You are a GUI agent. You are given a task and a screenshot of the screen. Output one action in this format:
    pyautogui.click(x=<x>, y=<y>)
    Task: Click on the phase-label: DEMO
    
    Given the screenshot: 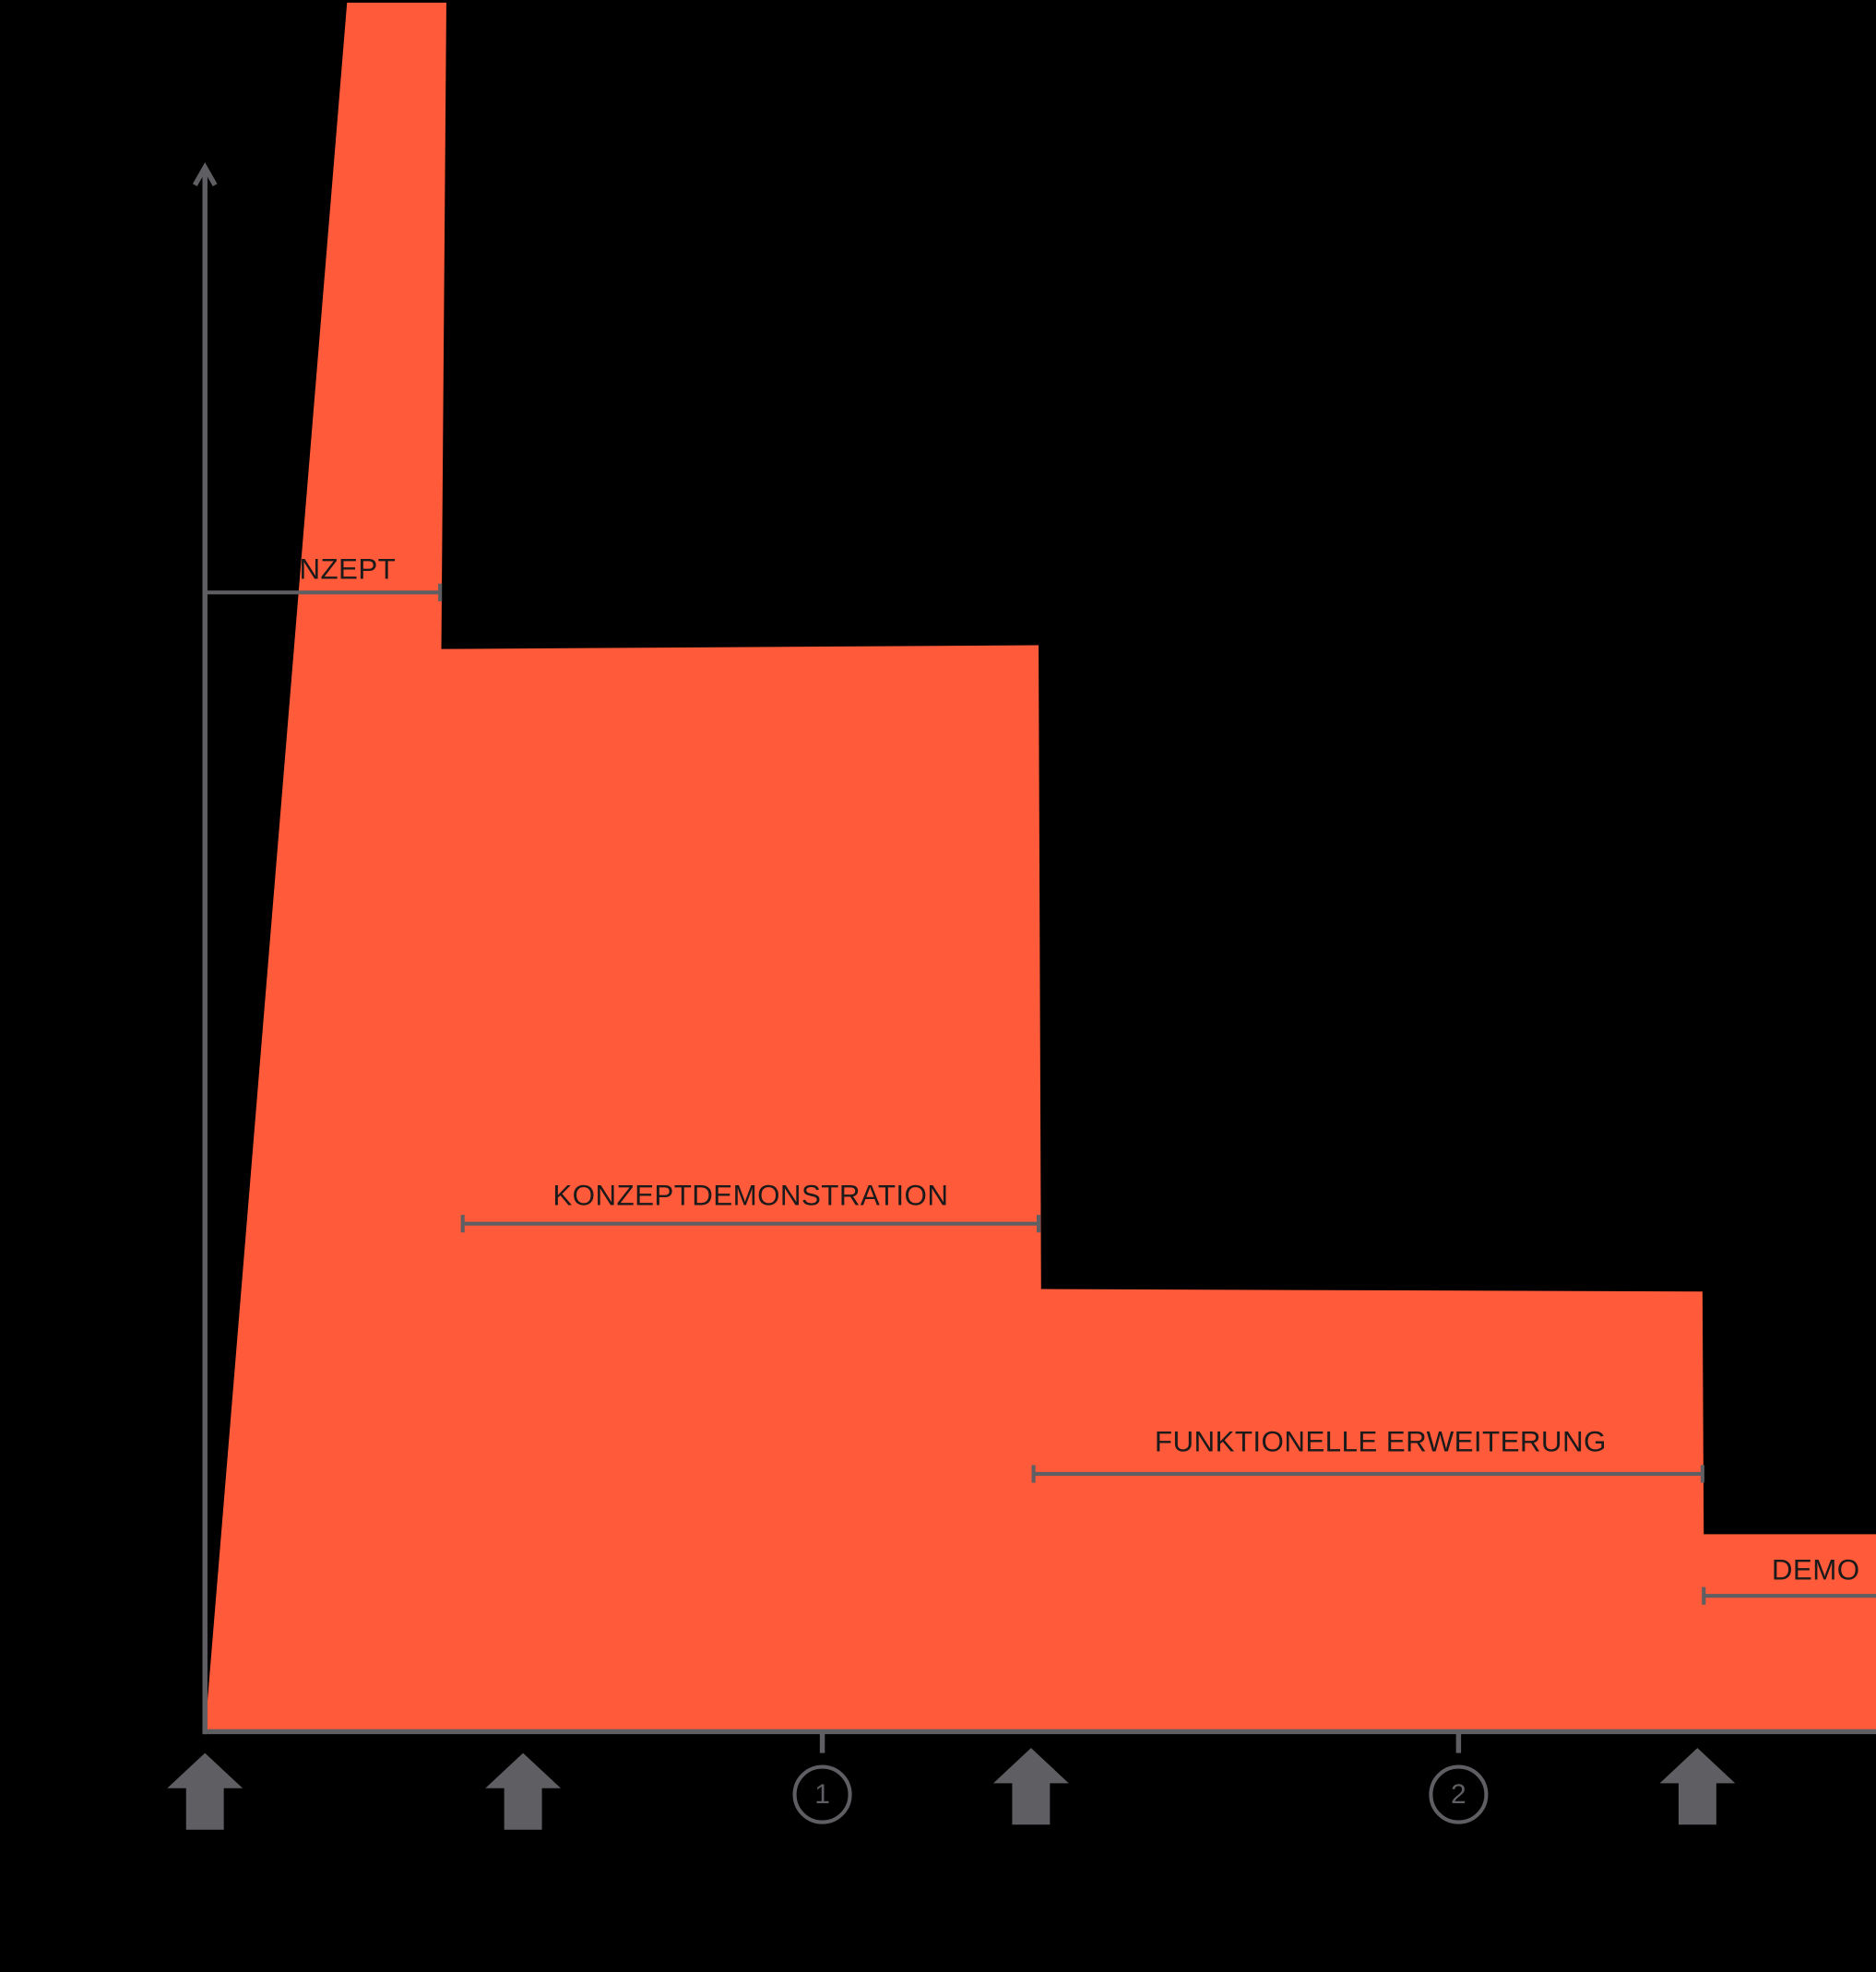 What is the action you would take?
    pyautogui.click(x=1816, y=1570)
    